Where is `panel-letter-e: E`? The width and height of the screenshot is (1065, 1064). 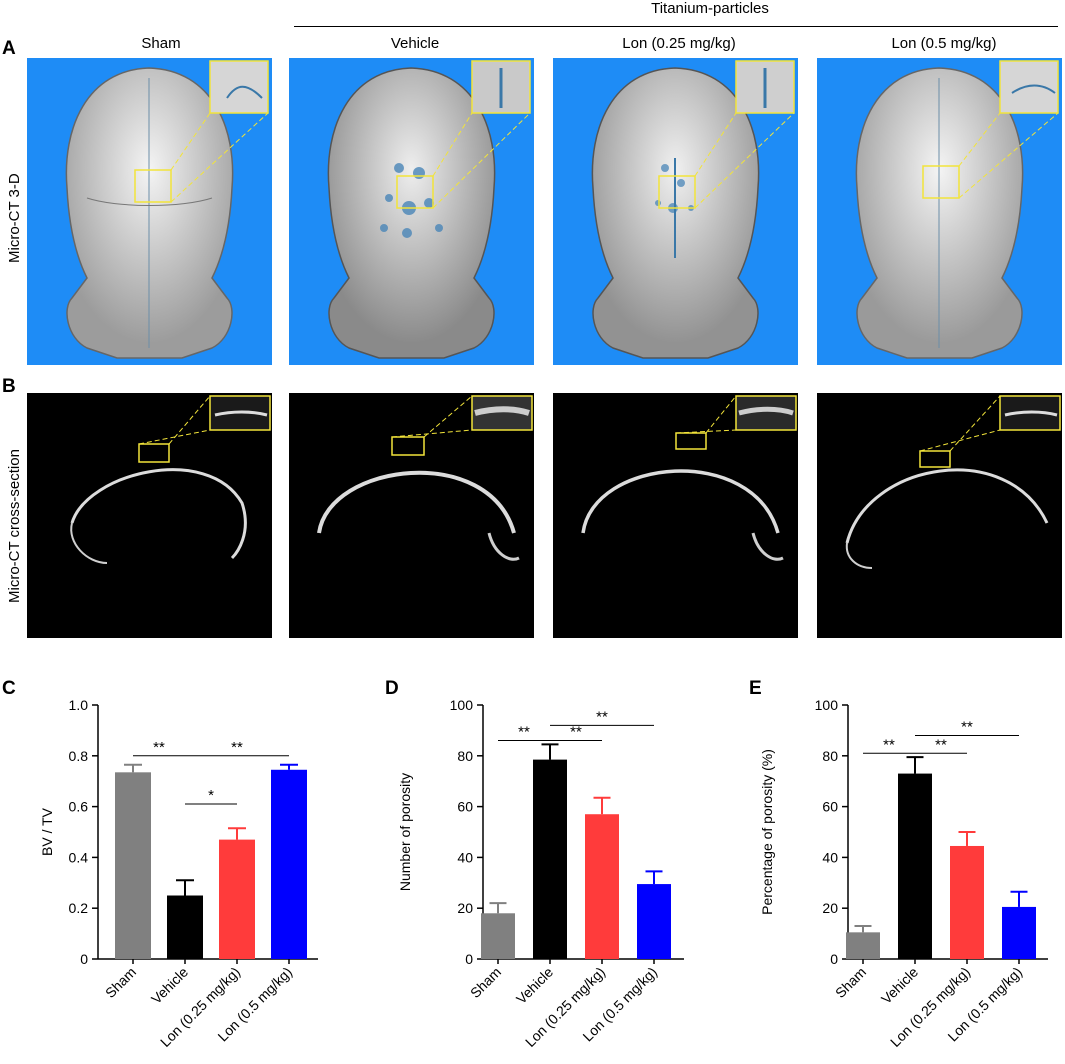 panel-letter-e: E is located at coordinates (755, 688).